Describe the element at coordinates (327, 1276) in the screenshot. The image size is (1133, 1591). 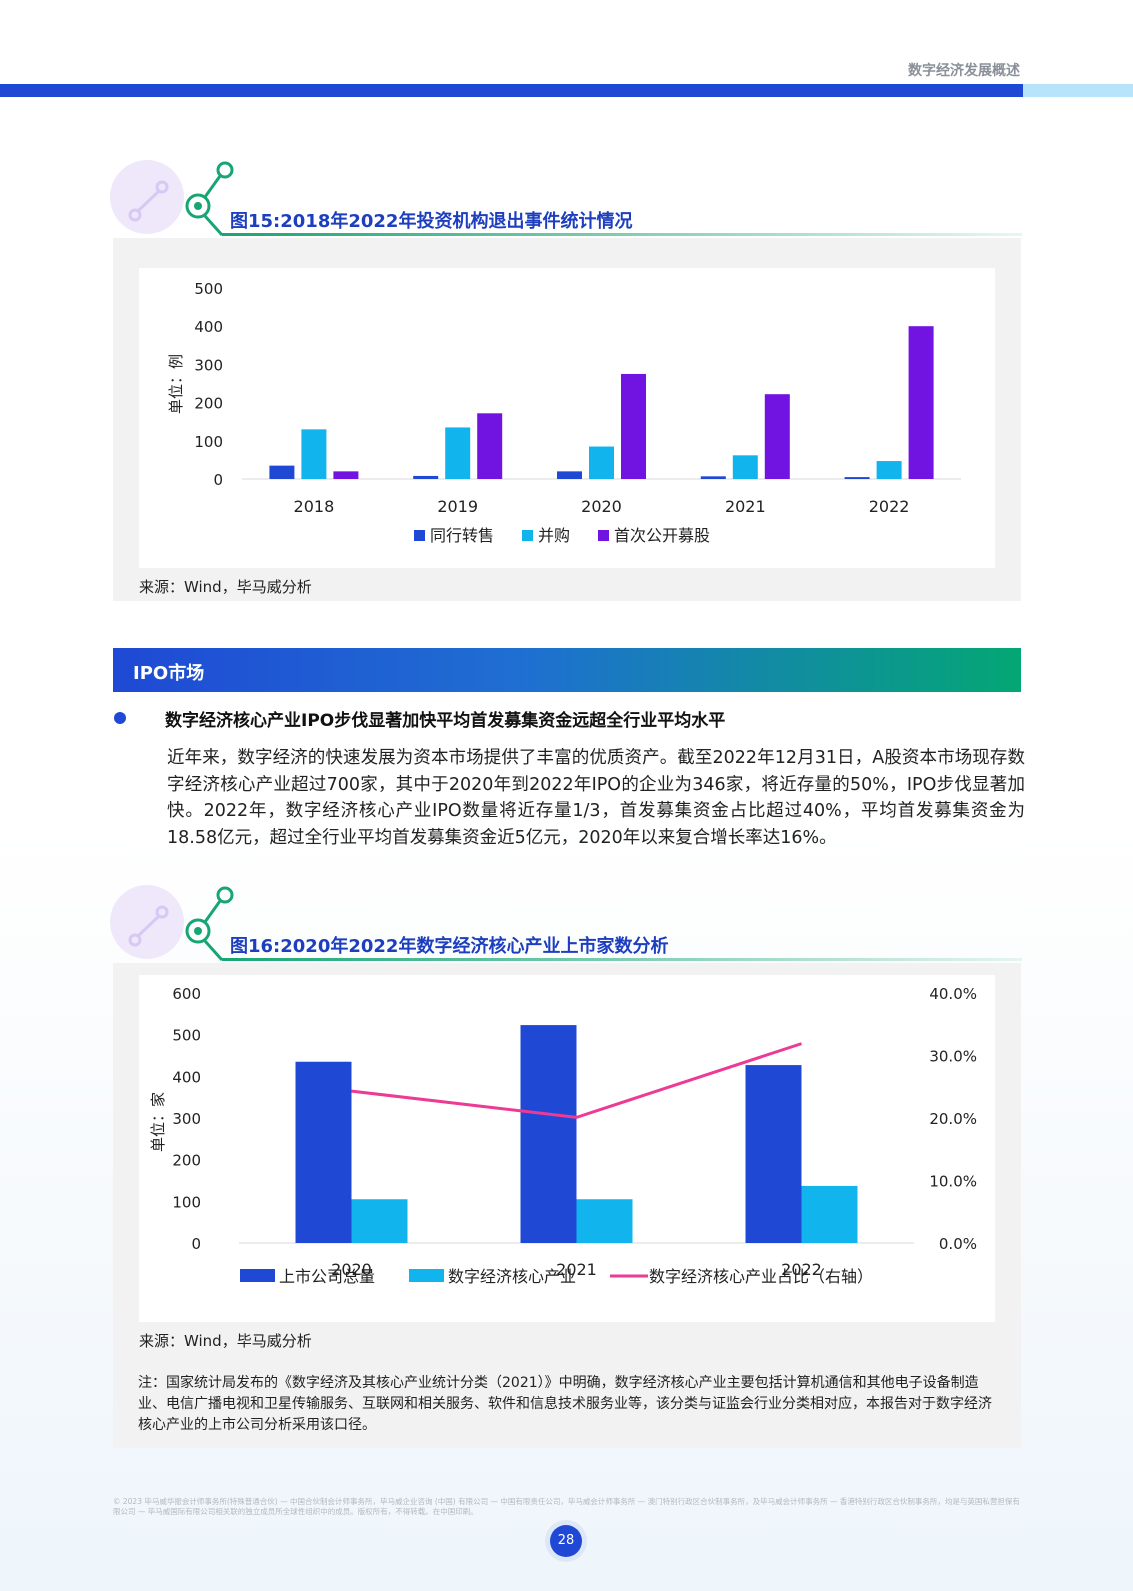
I see `legend-label: 上市公司总量` at that location.